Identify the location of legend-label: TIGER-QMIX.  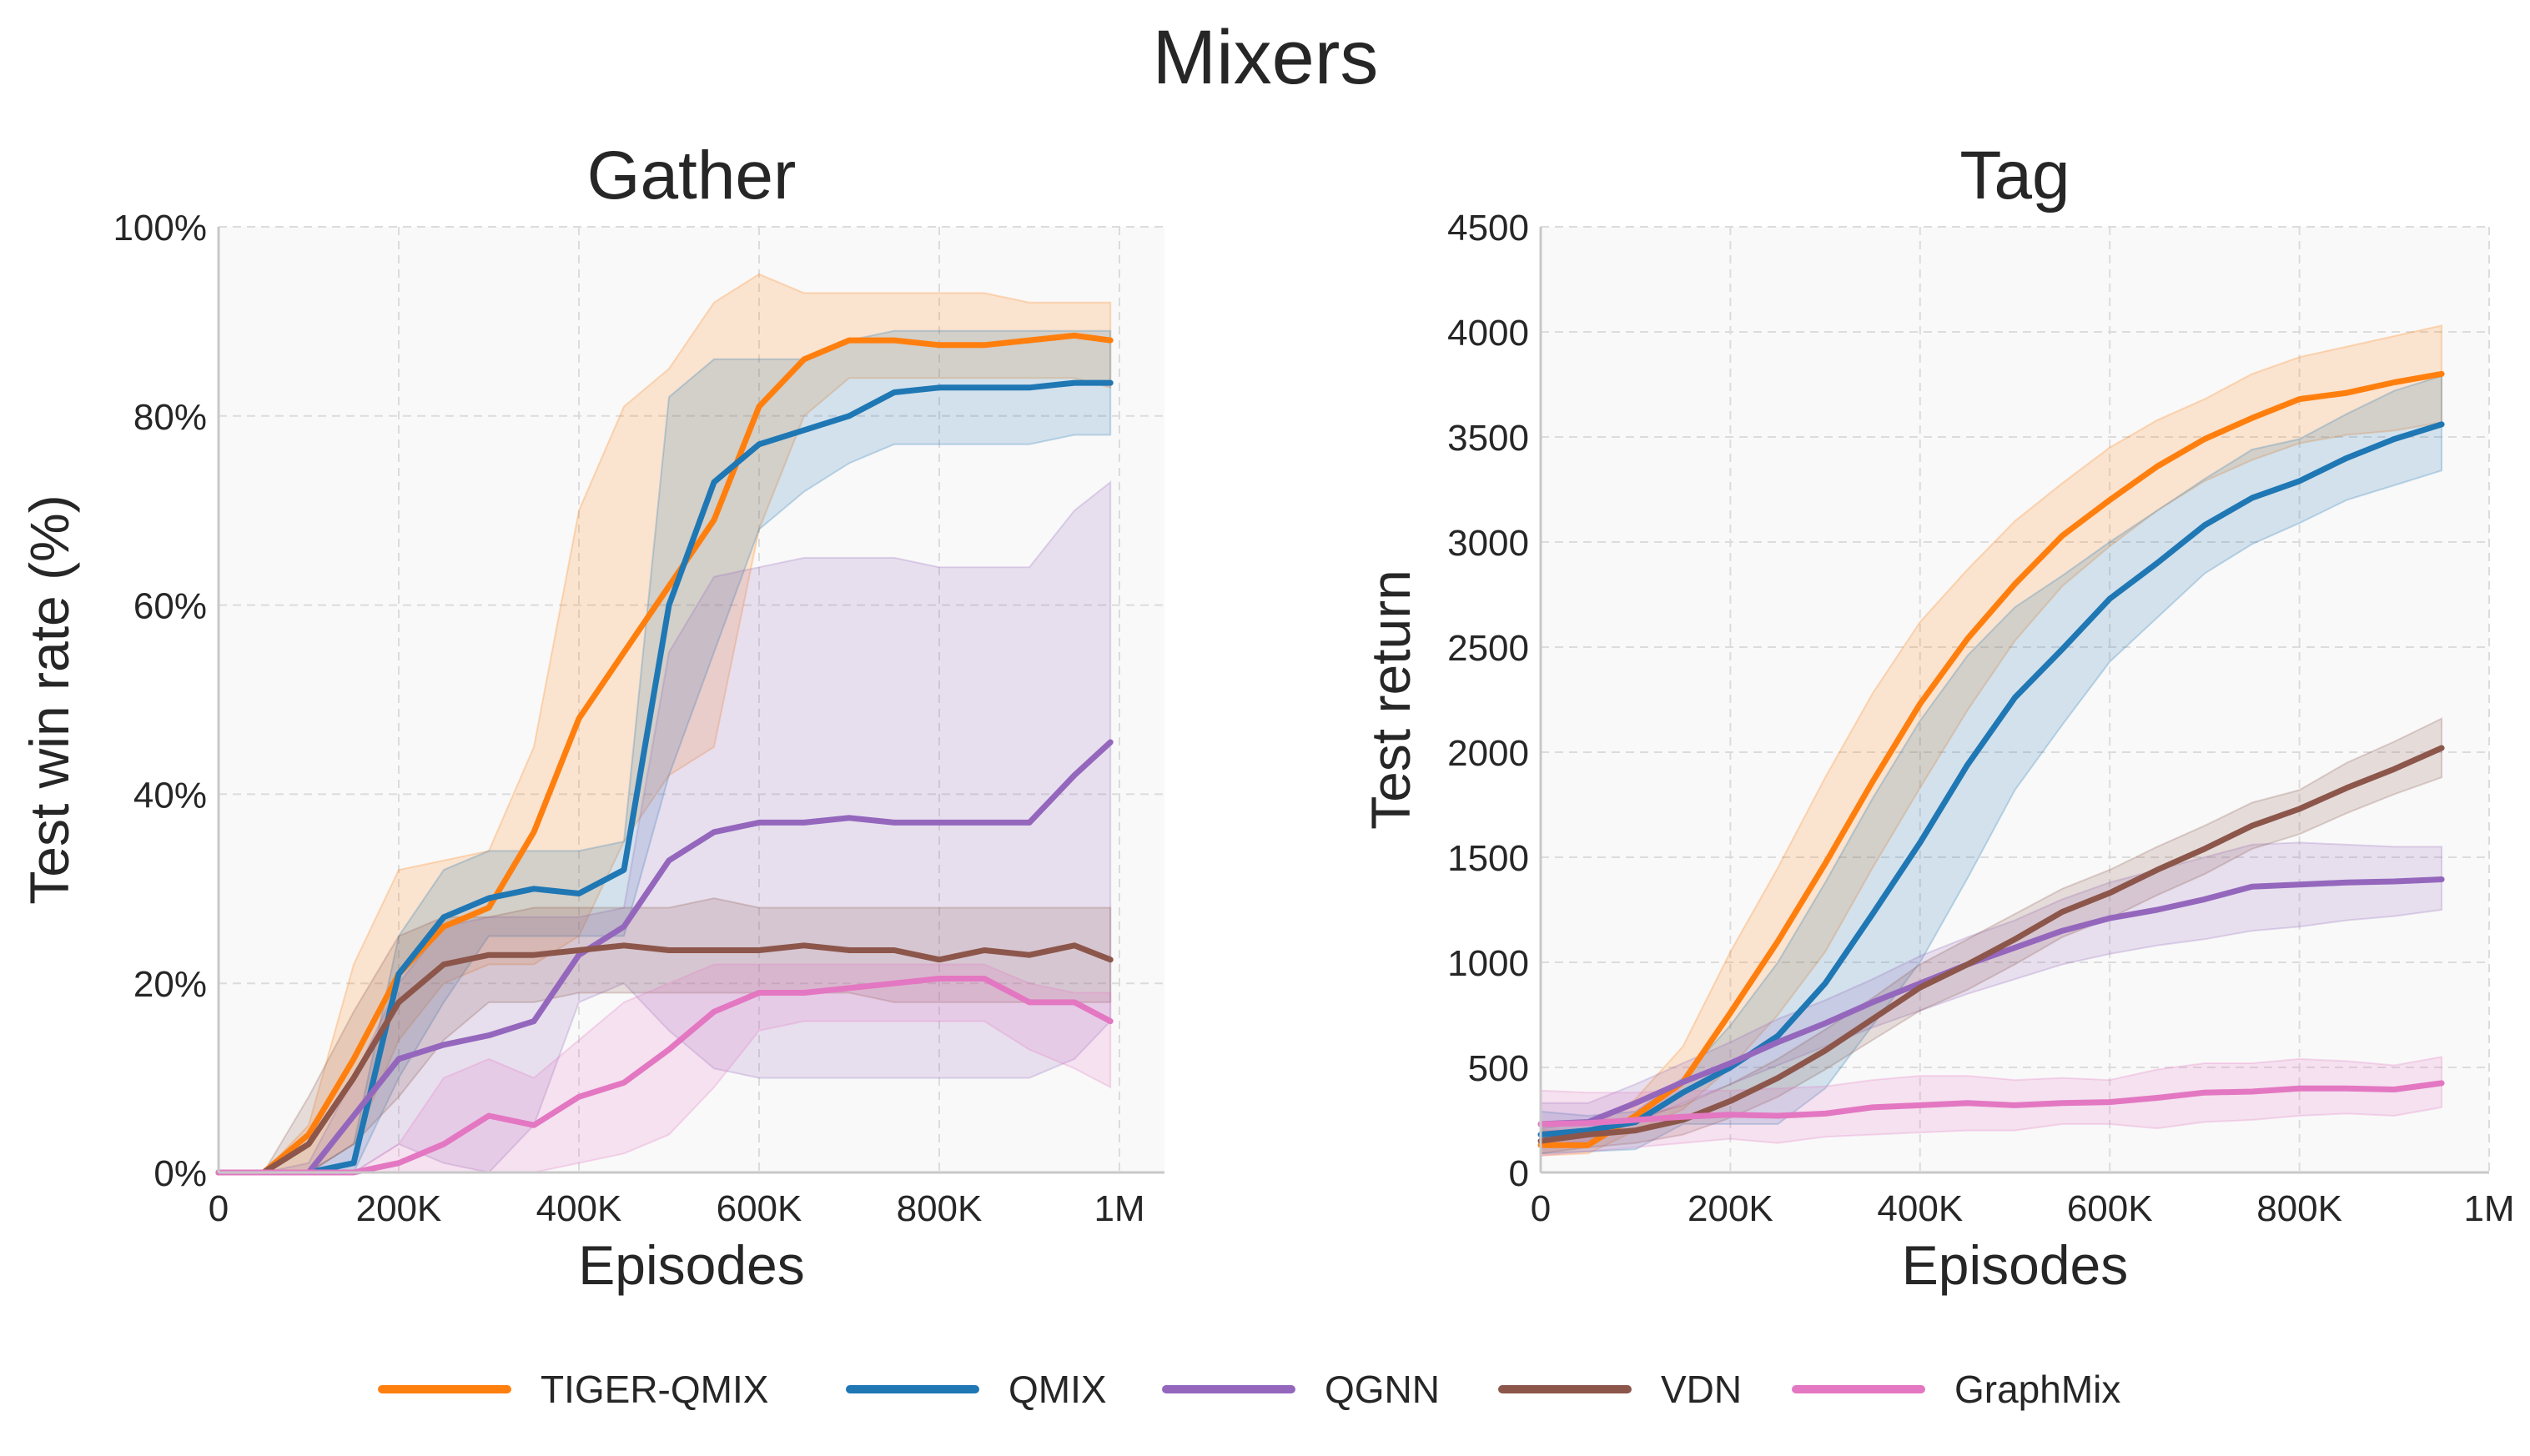
(654, 1389).